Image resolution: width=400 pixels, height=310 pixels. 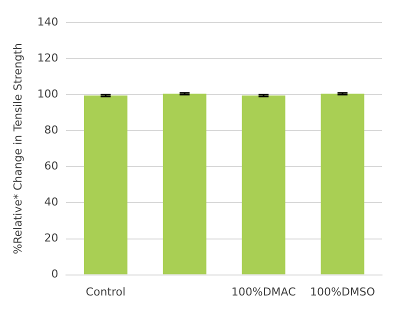 I want to click on y-tick-label: 40, so click(x=51, y=202).